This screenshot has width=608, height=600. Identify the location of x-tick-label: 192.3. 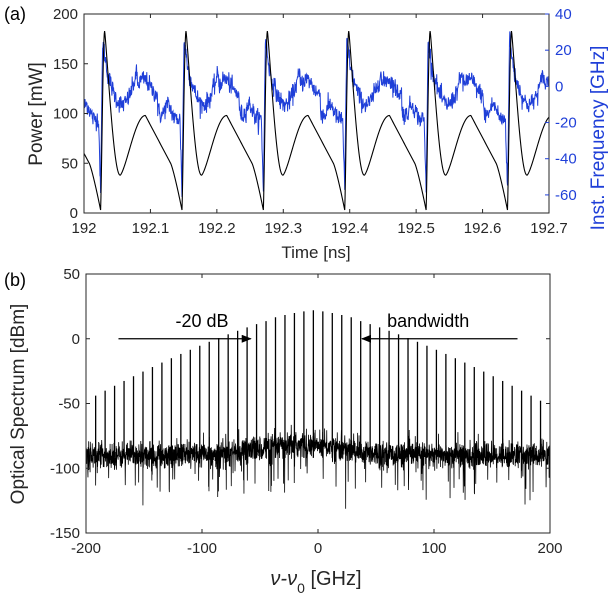
(284, 228).